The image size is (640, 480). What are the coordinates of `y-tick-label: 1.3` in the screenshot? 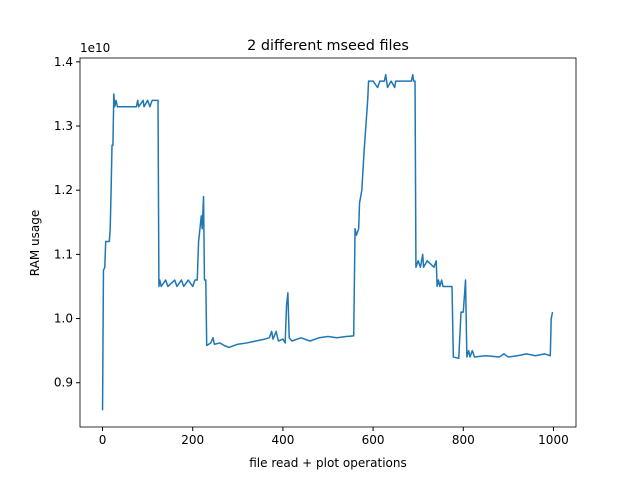 It's located at (63, 126).